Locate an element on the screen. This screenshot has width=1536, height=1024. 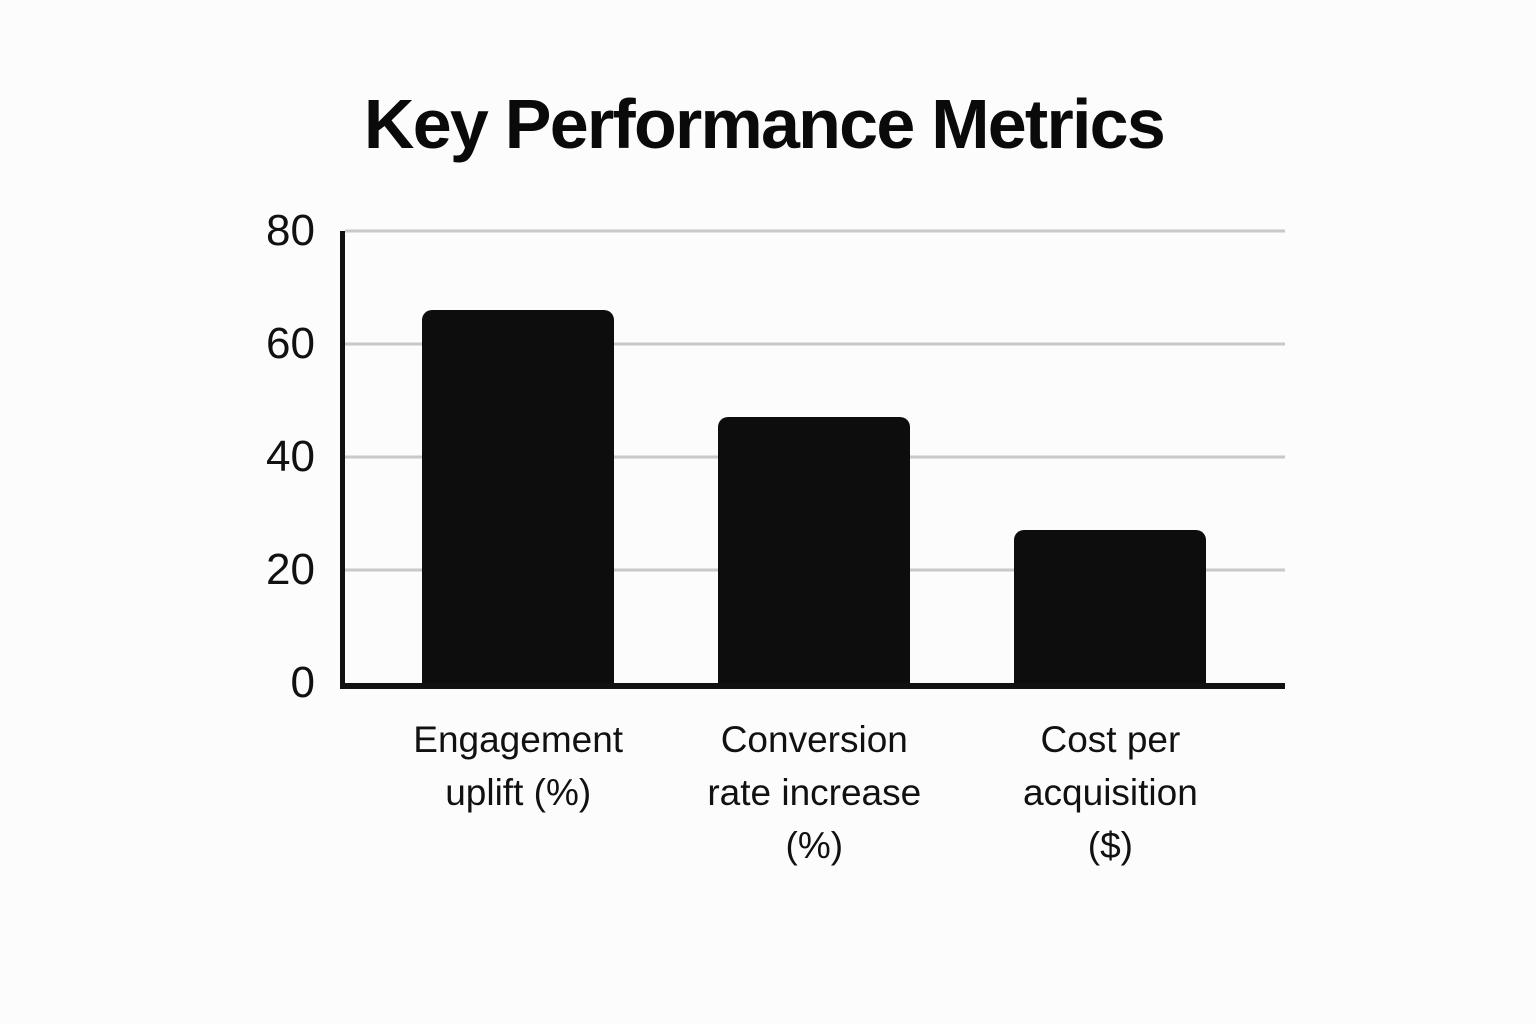
x-tick-label-1-line-1: rate increase is located at coordinates (814, 792).